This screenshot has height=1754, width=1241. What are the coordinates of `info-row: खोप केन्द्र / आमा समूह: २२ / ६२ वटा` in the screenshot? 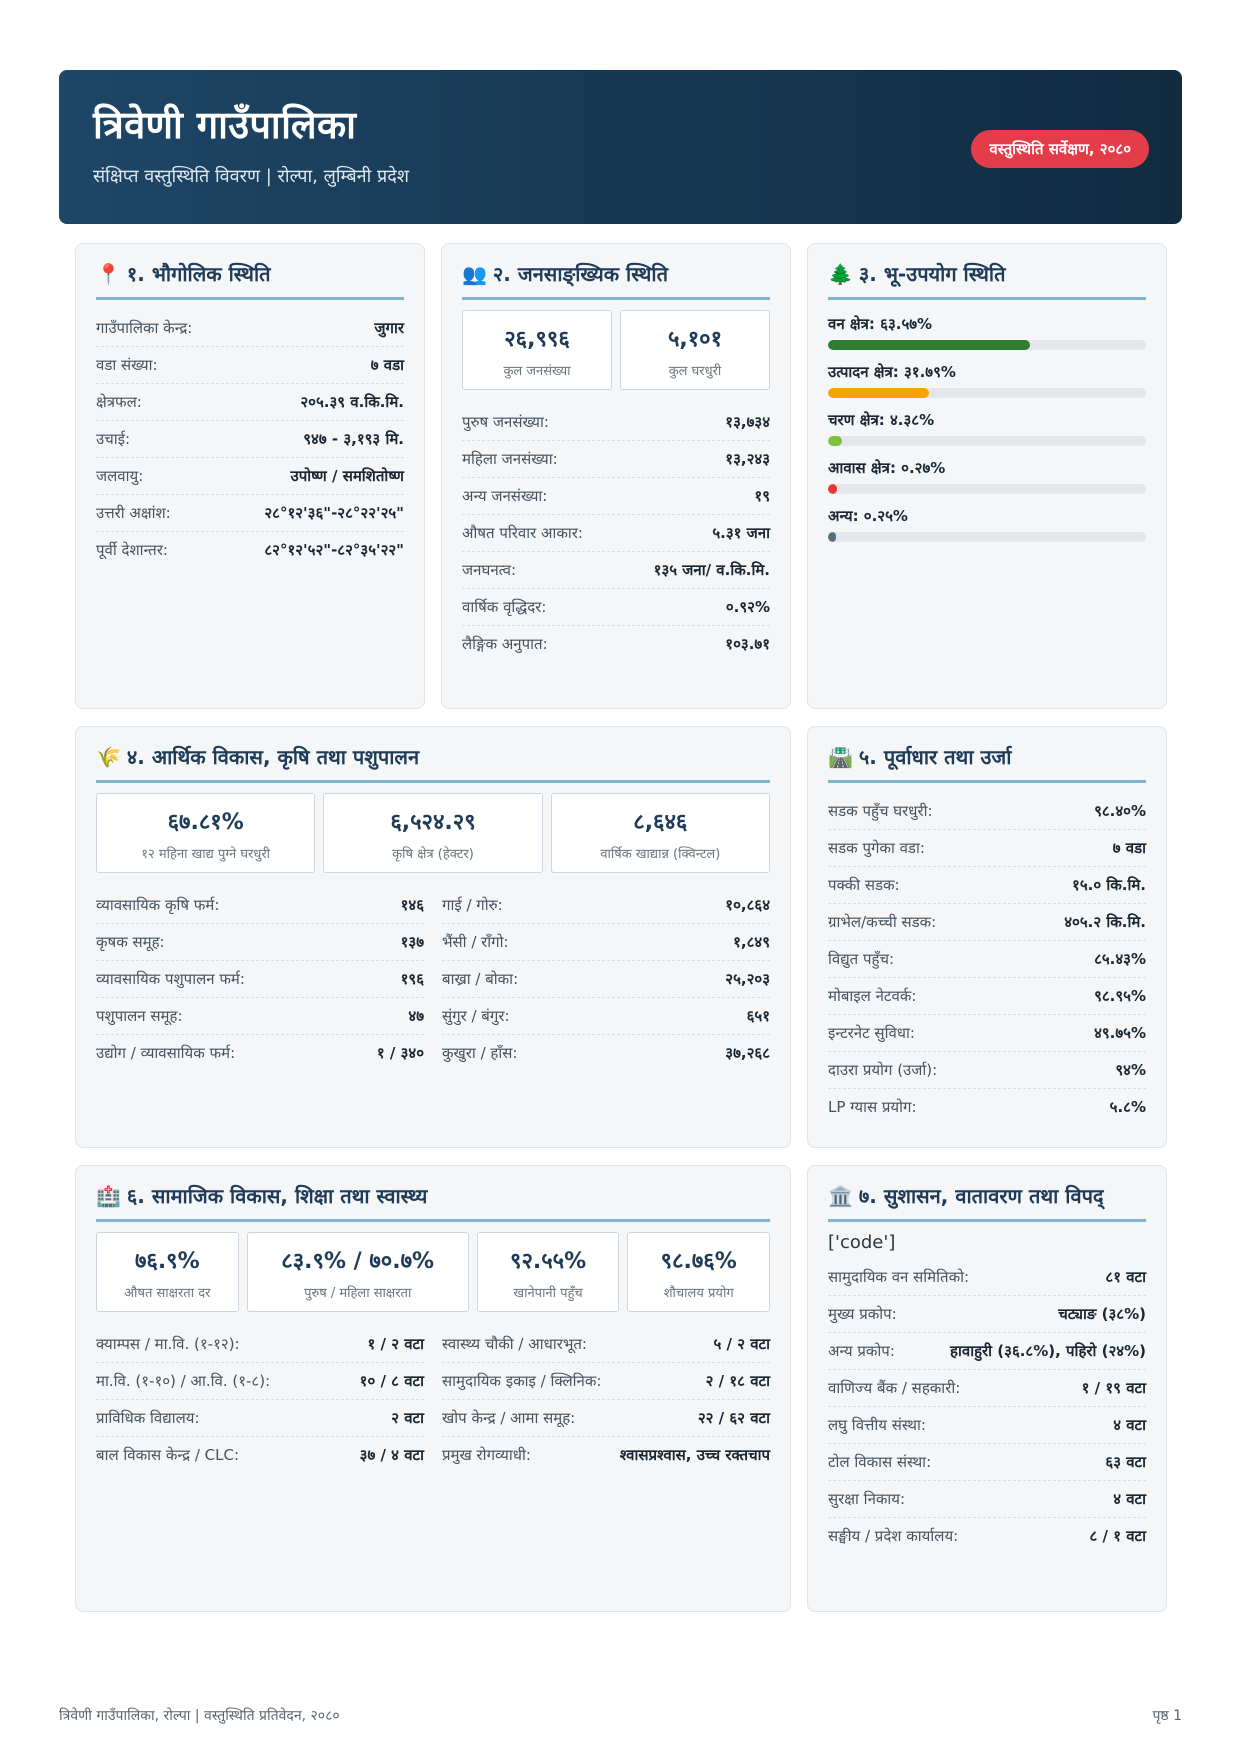 It's located at (606, 1418).